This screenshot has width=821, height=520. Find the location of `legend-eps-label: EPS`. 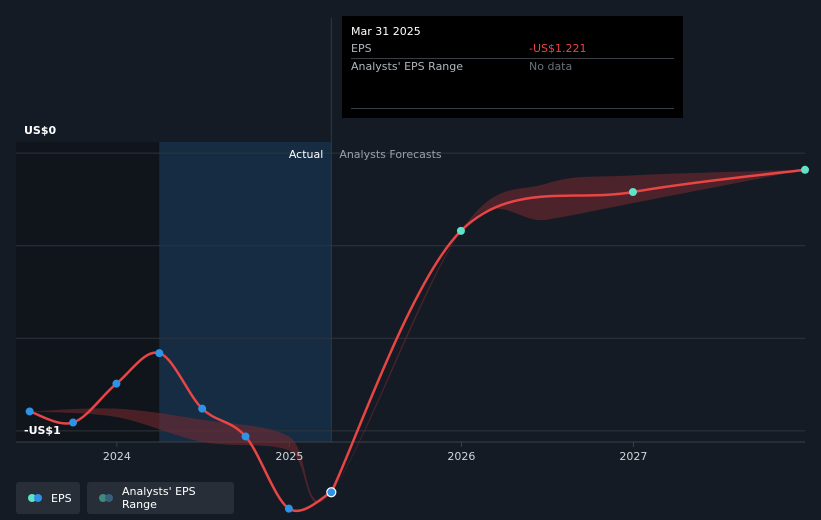

legend-eps-label: EPS is located at coordinates (61, 498).